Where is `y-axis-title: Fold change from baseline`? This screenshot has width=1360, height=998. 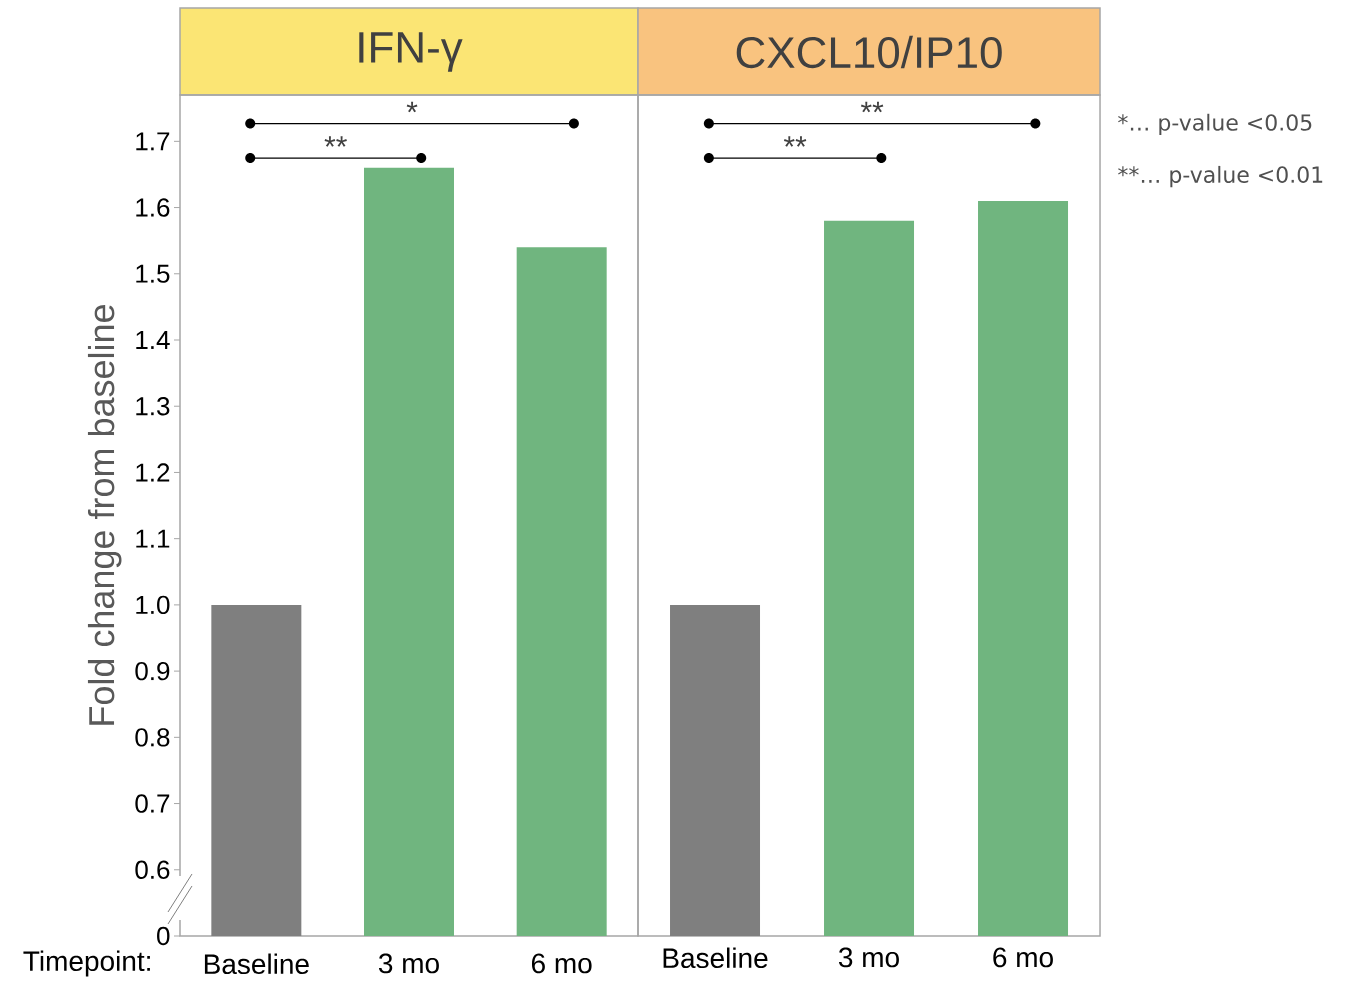 y-axis-title: Fold change from baseline is located at coordinates (104, 515).